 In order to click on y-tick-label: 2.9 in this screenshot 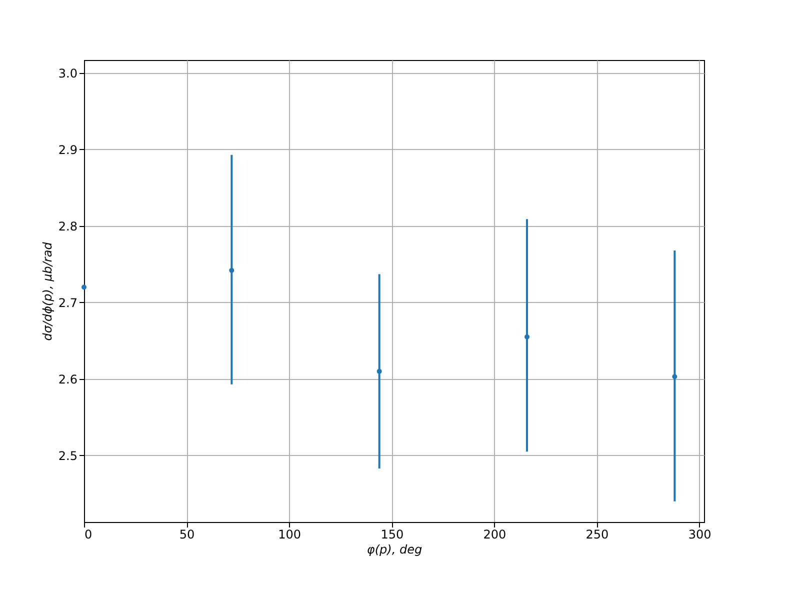, I will do `click(68, 149)`.